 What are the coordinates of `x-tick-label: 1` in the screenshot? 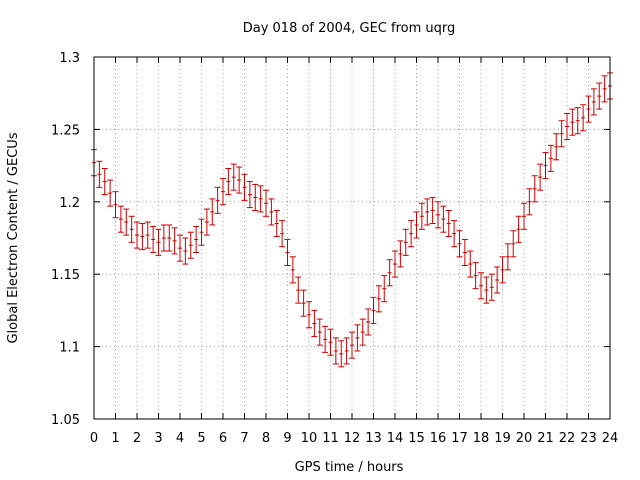 It's located at (115, 438).